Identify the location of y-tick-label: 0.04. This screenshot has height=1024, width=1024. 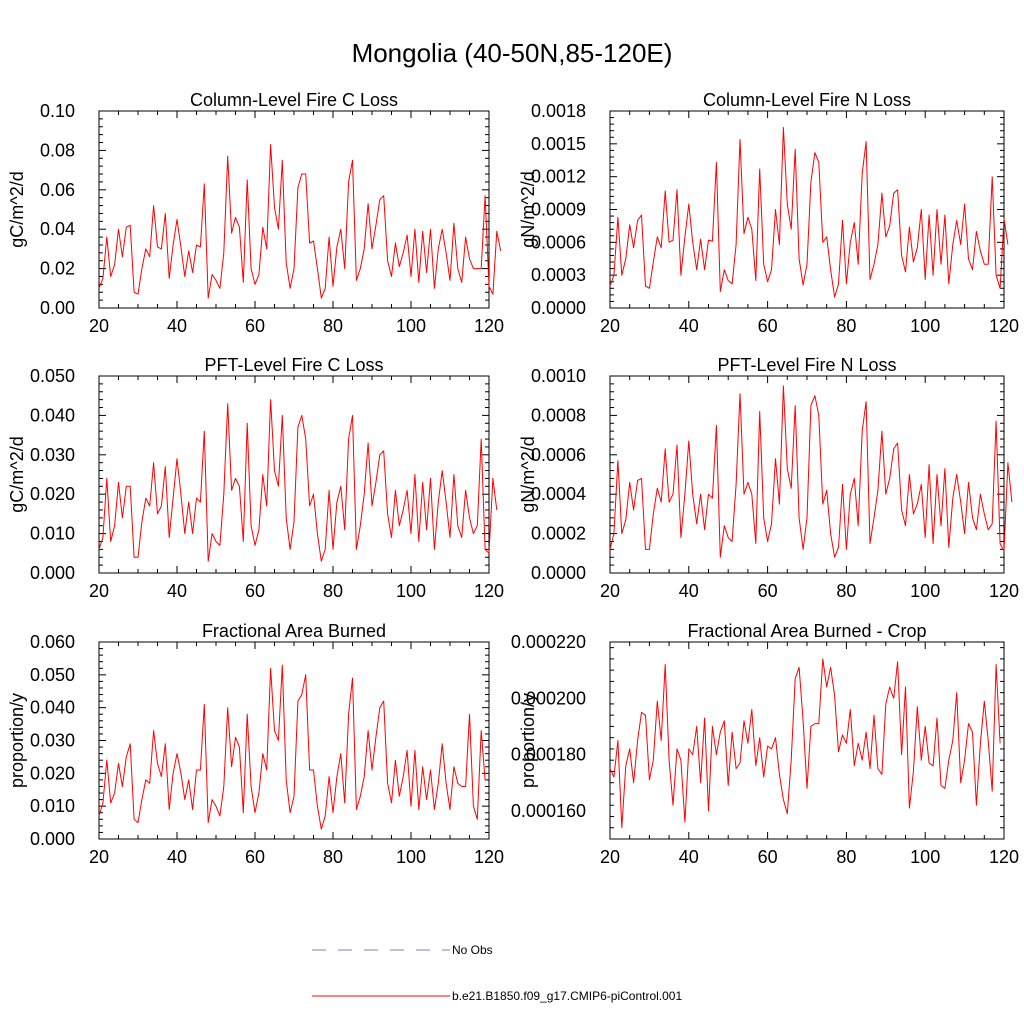
(57, 229).